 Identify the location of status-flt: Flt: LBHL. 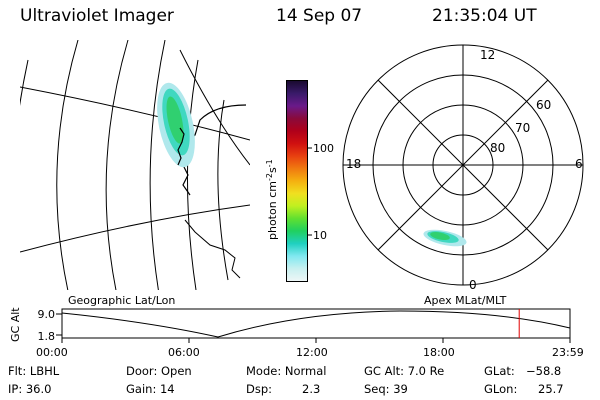
(34, 371).